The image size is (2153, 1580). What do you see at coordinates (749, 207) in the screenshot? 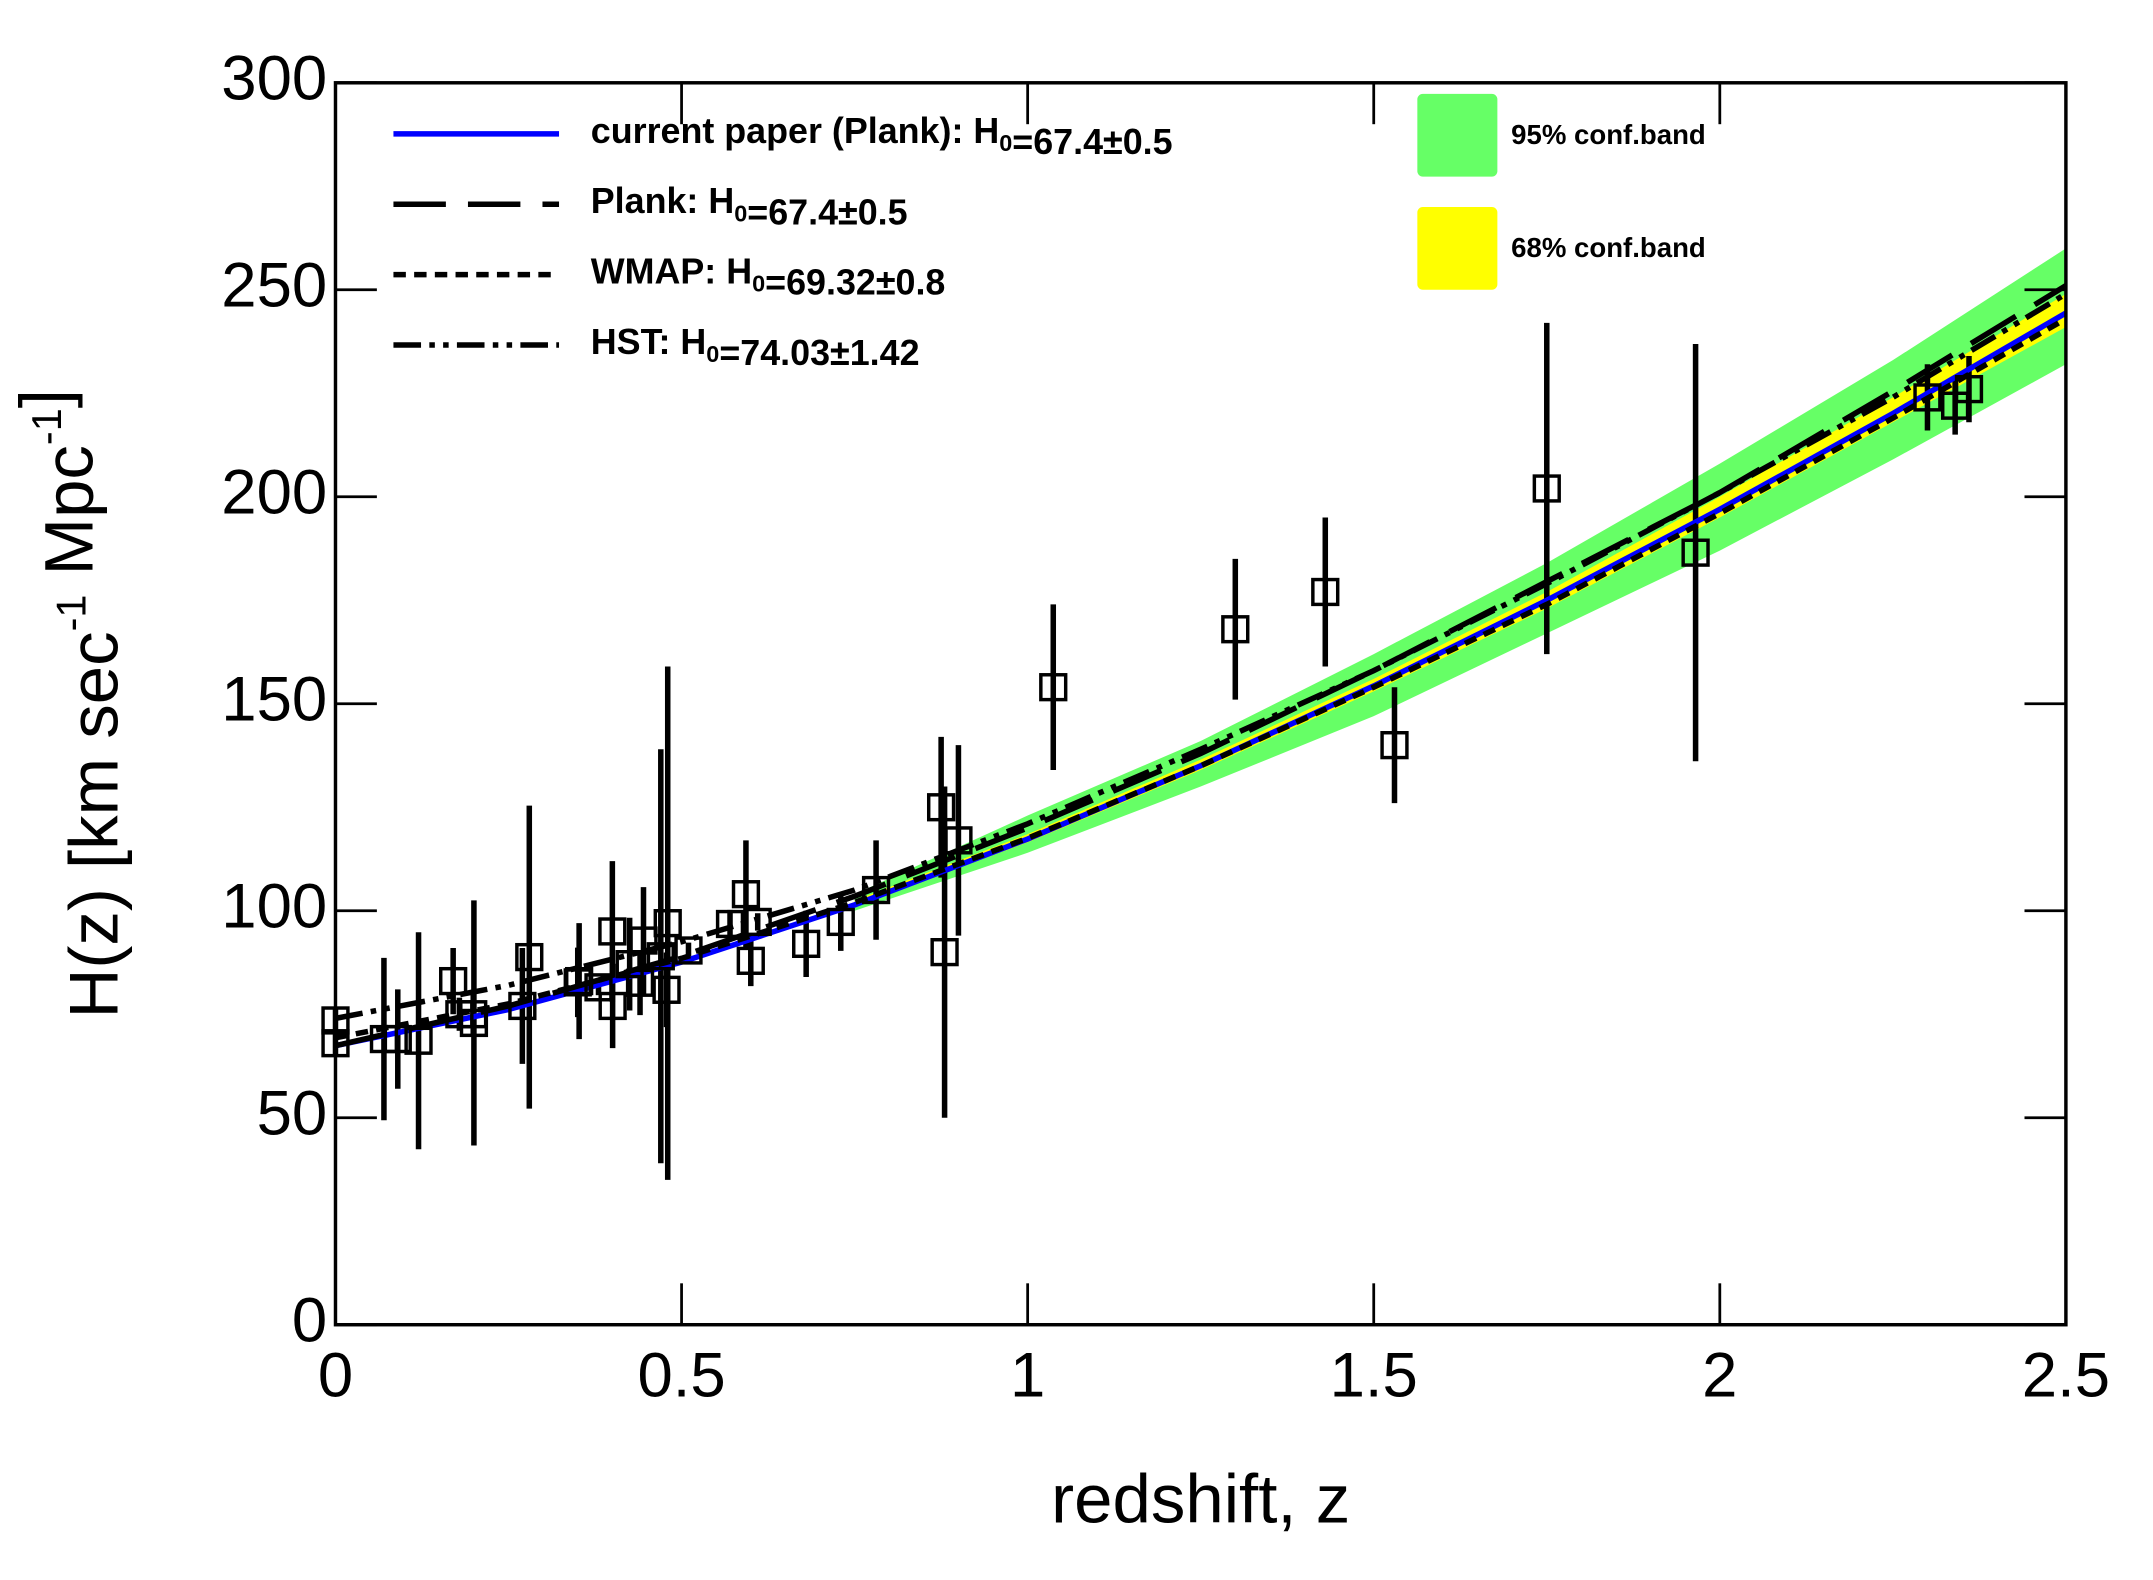
I see `legend-label: Plank: H0=67.4±0.5` at bounding box center [749, 207].